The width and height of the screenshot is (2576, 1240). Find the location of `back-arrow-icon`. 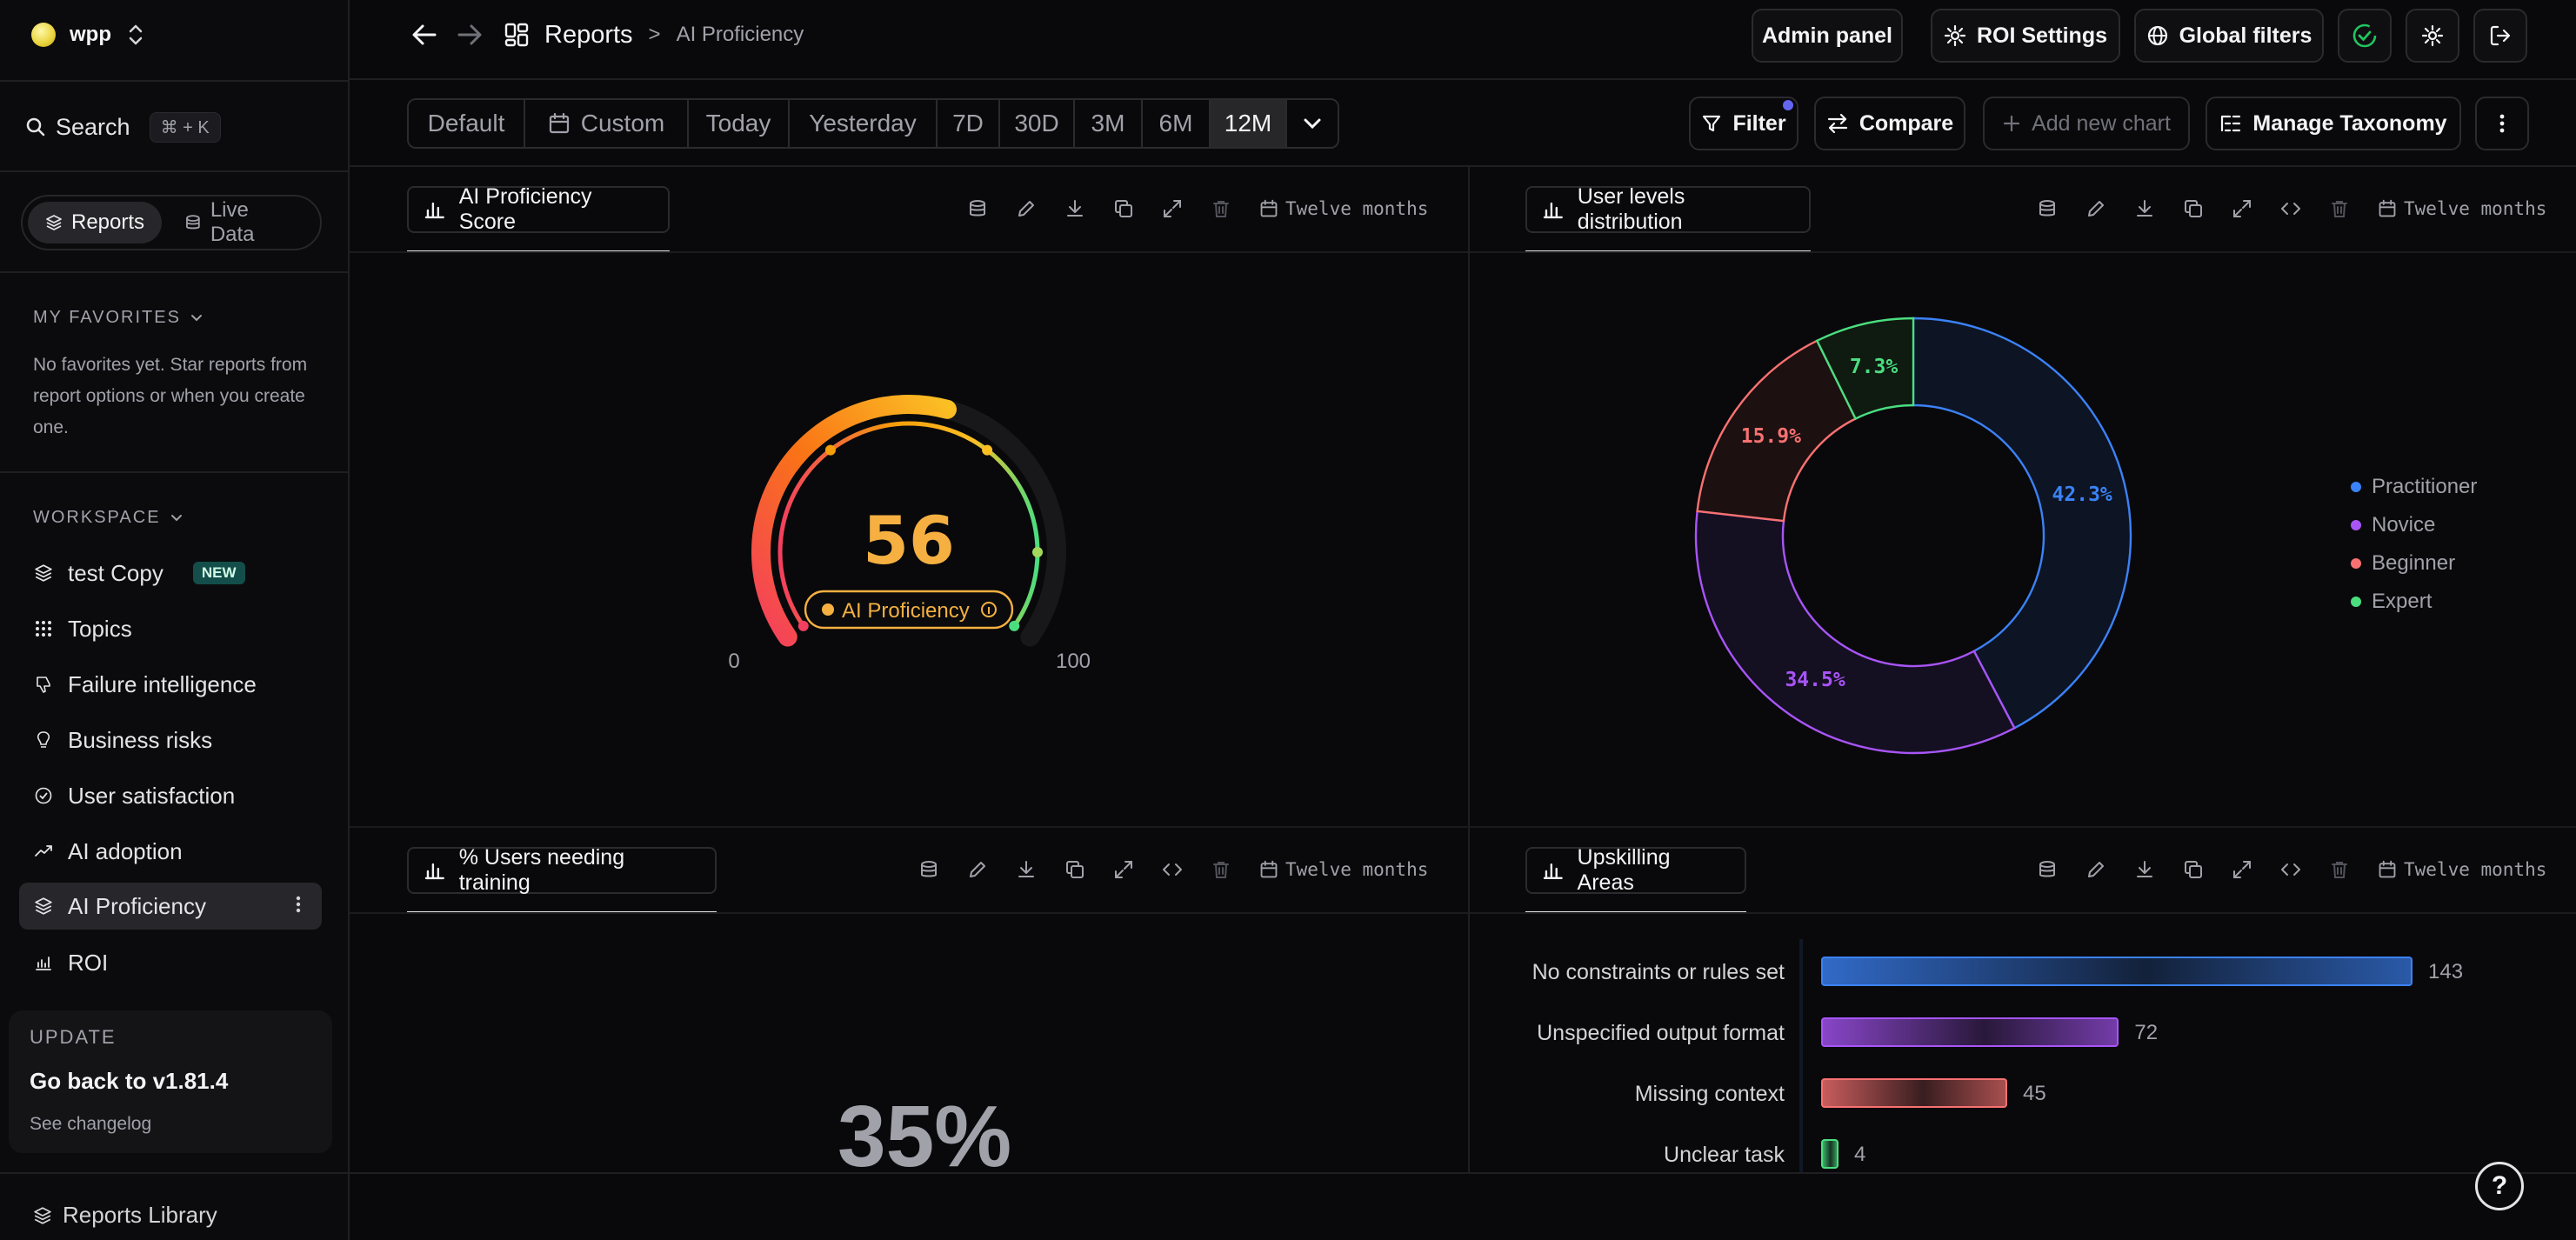

back-arrow-icon is located at coordinates (424, 35).